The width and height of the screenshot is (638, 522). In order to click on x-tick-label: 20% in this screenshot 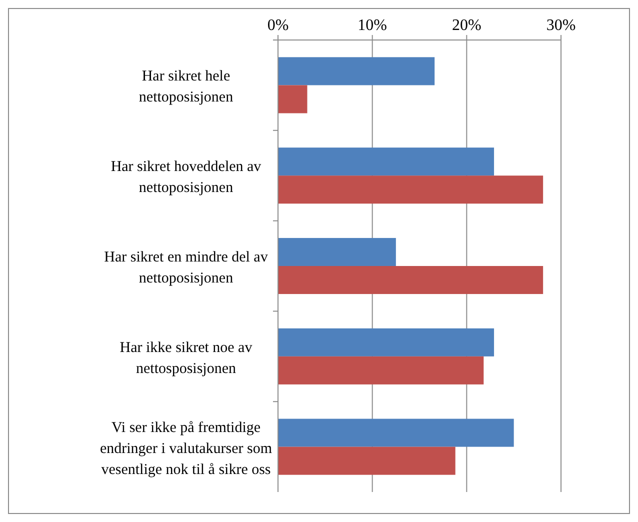, I will do `click(467, 25)`.